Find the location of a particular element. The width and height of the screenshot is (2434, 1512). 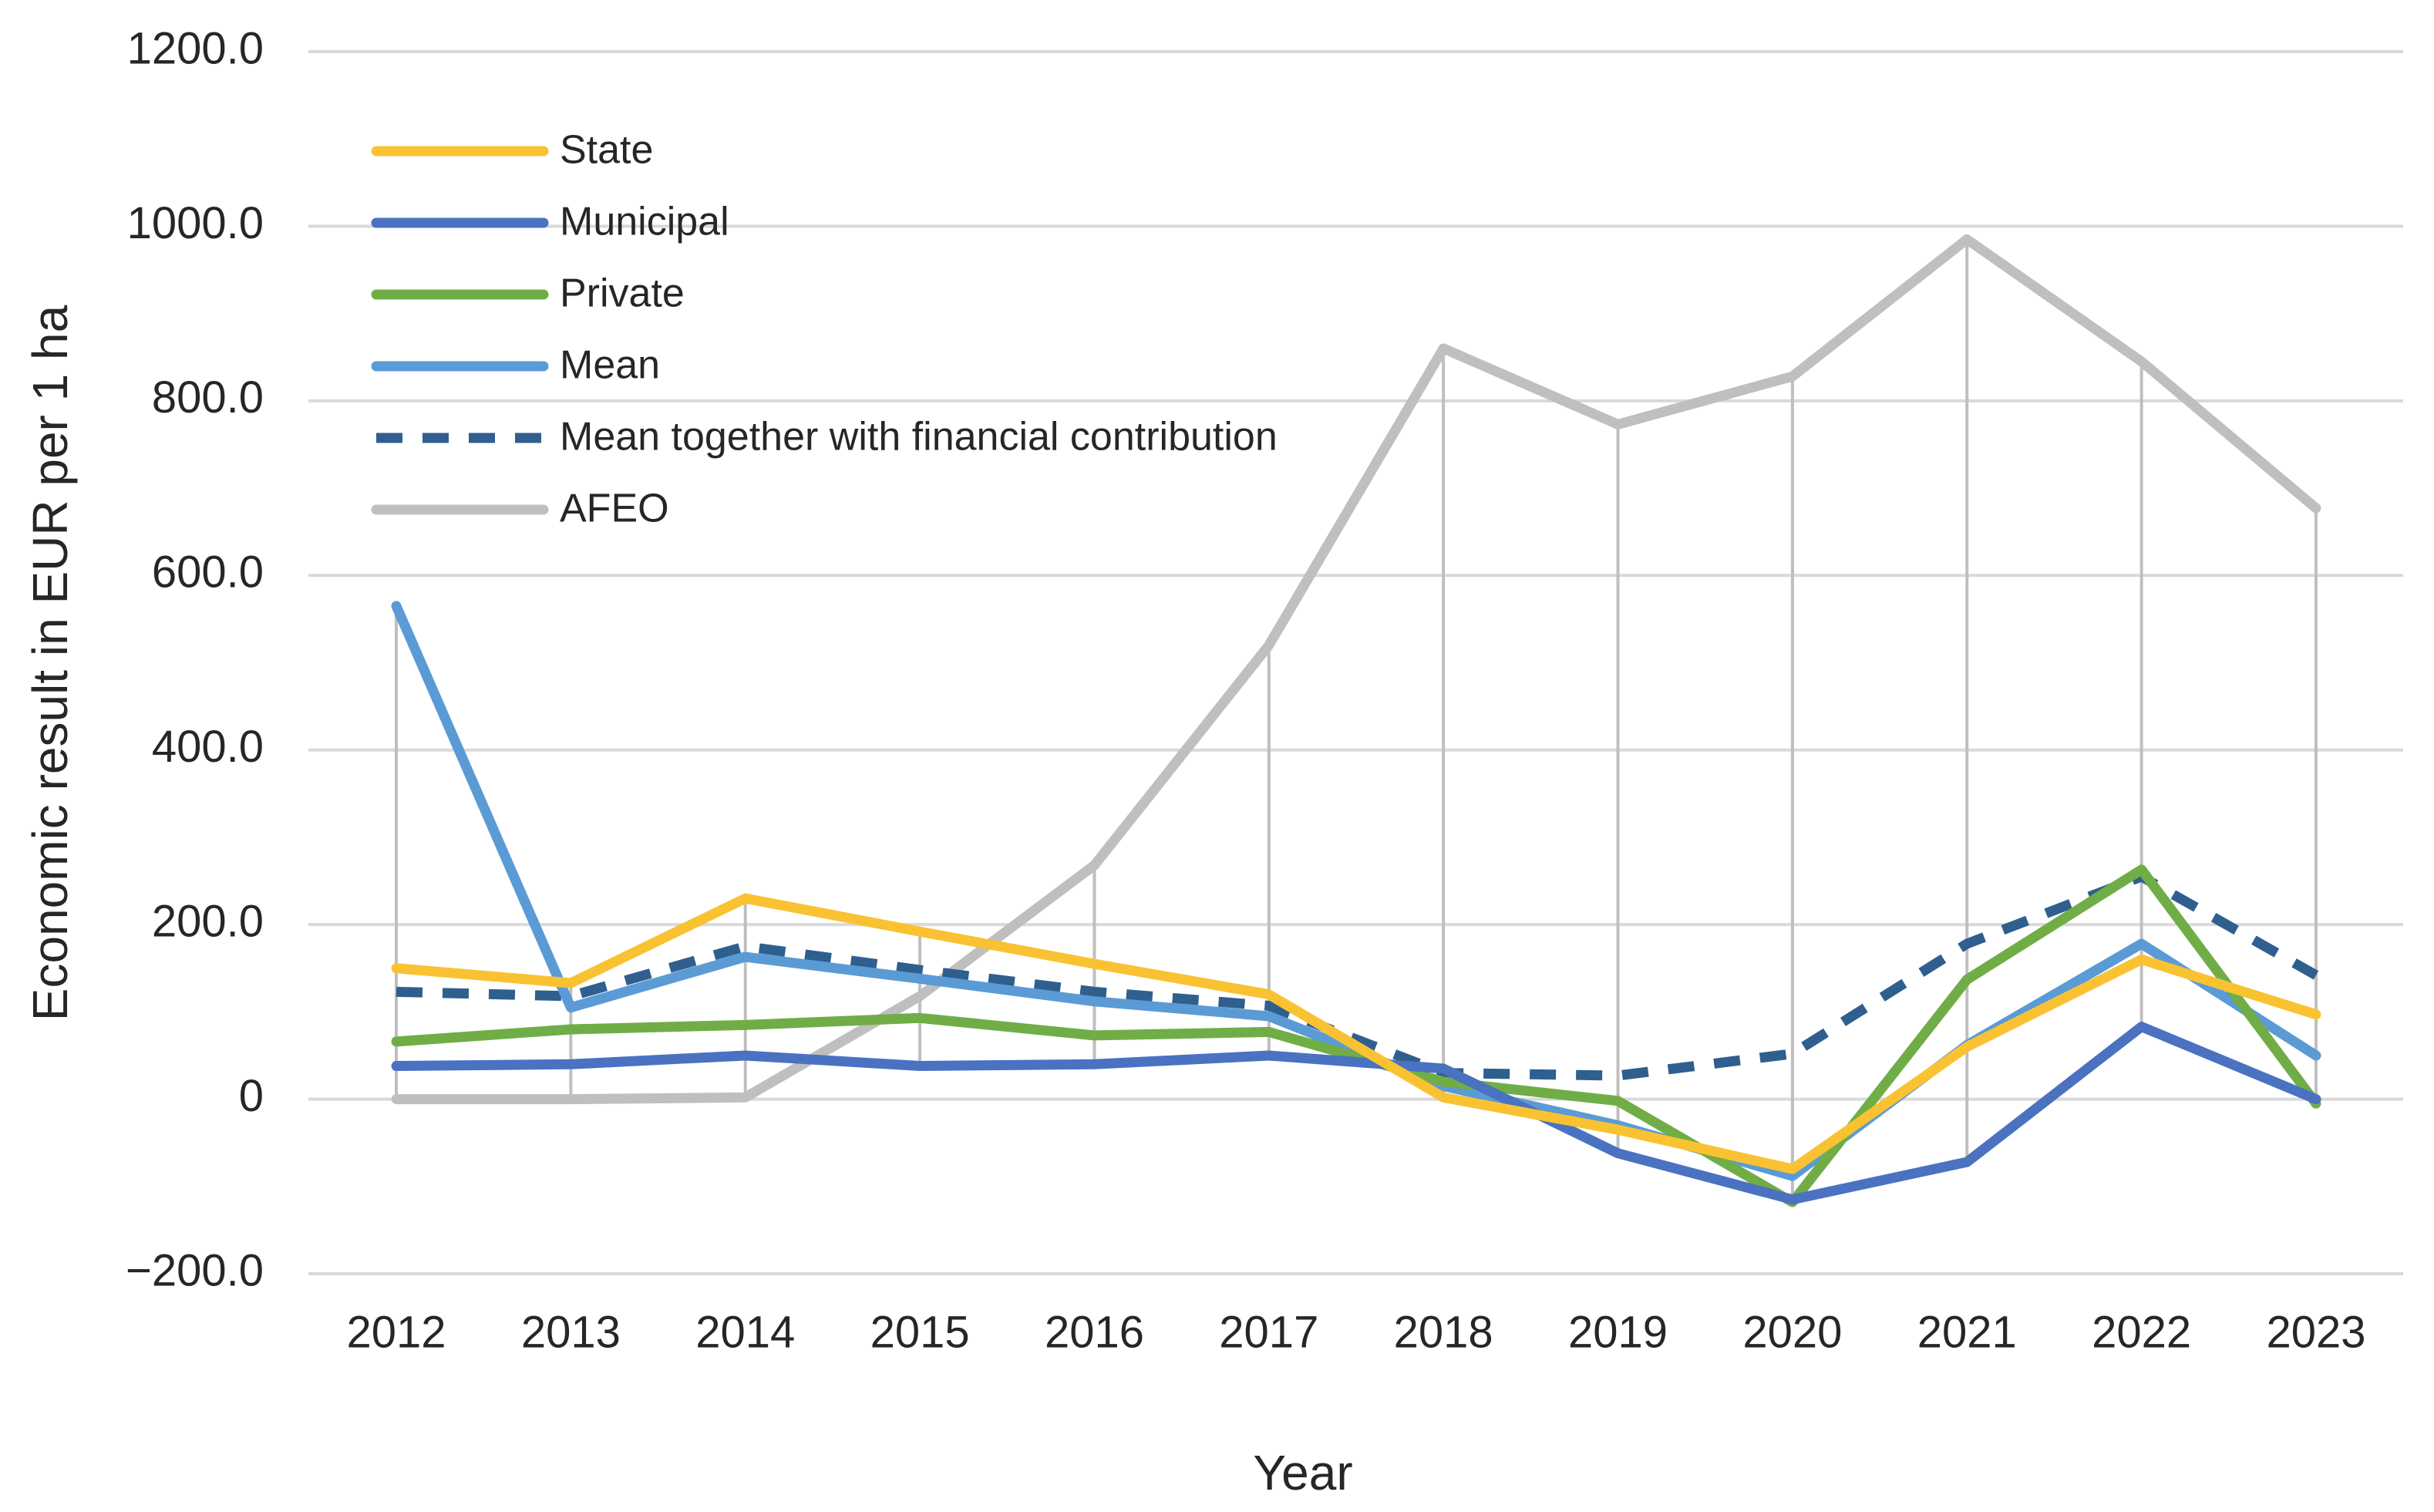

x-tick-label: 2022 is located at coordinates (2141, 1332).